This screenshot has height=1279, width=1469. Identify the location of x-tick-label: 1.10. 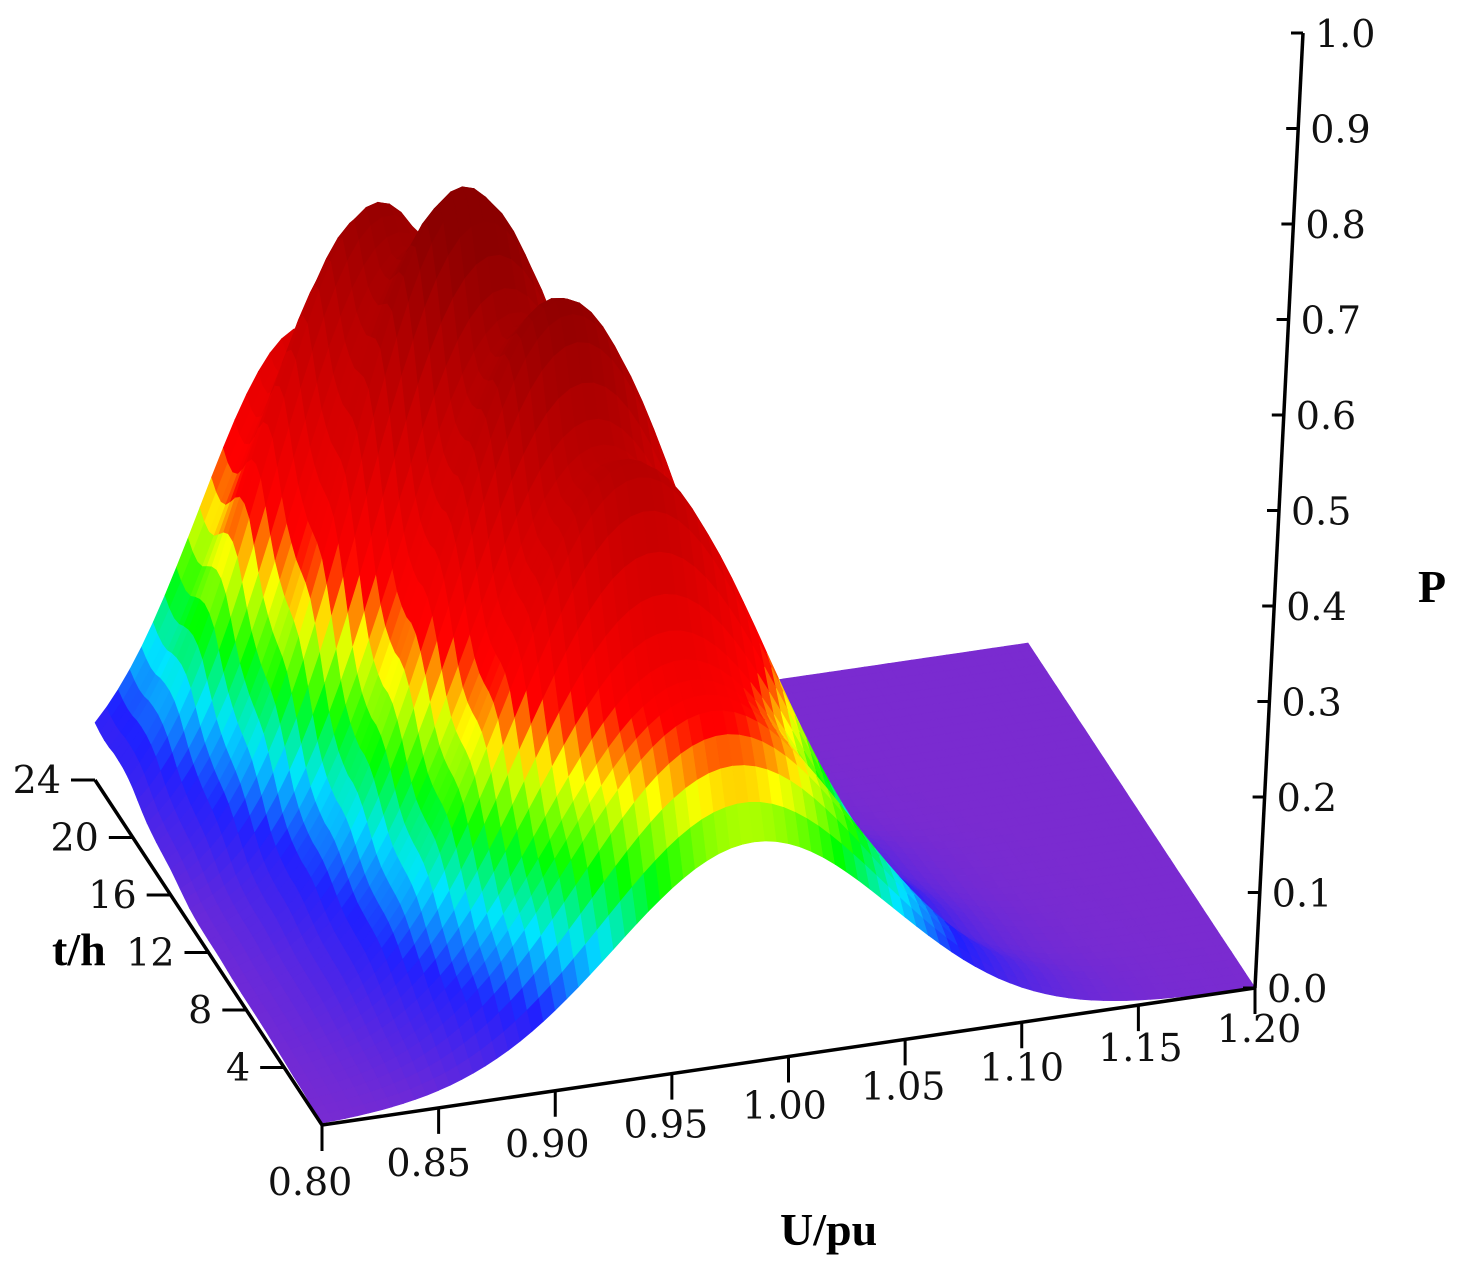
(1021, 1067).